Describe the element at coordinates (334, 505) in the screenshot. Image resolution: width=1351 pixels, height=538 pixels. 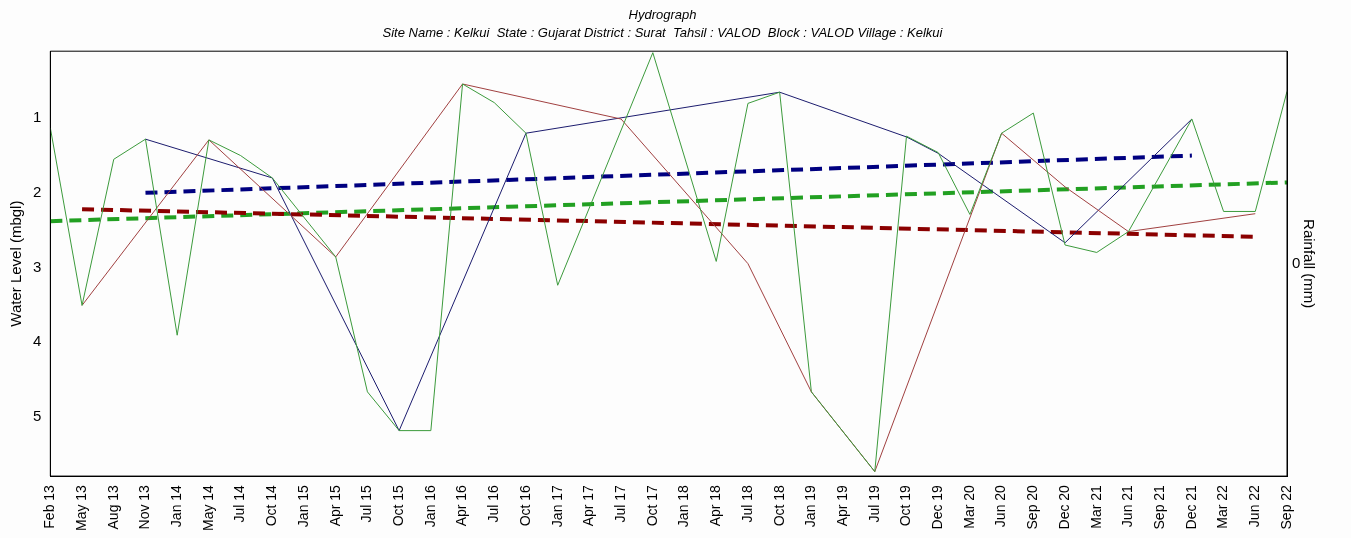
I see `x-tick-label: Apr 15` at that location.